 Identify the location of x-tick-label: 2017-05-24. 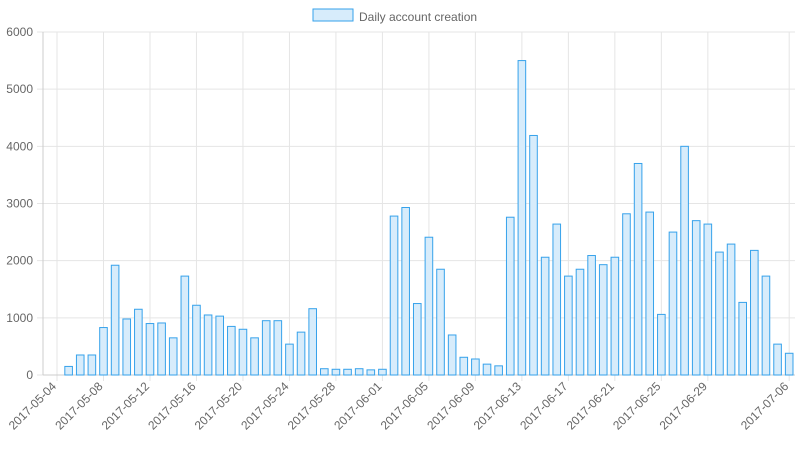
(265, 406).